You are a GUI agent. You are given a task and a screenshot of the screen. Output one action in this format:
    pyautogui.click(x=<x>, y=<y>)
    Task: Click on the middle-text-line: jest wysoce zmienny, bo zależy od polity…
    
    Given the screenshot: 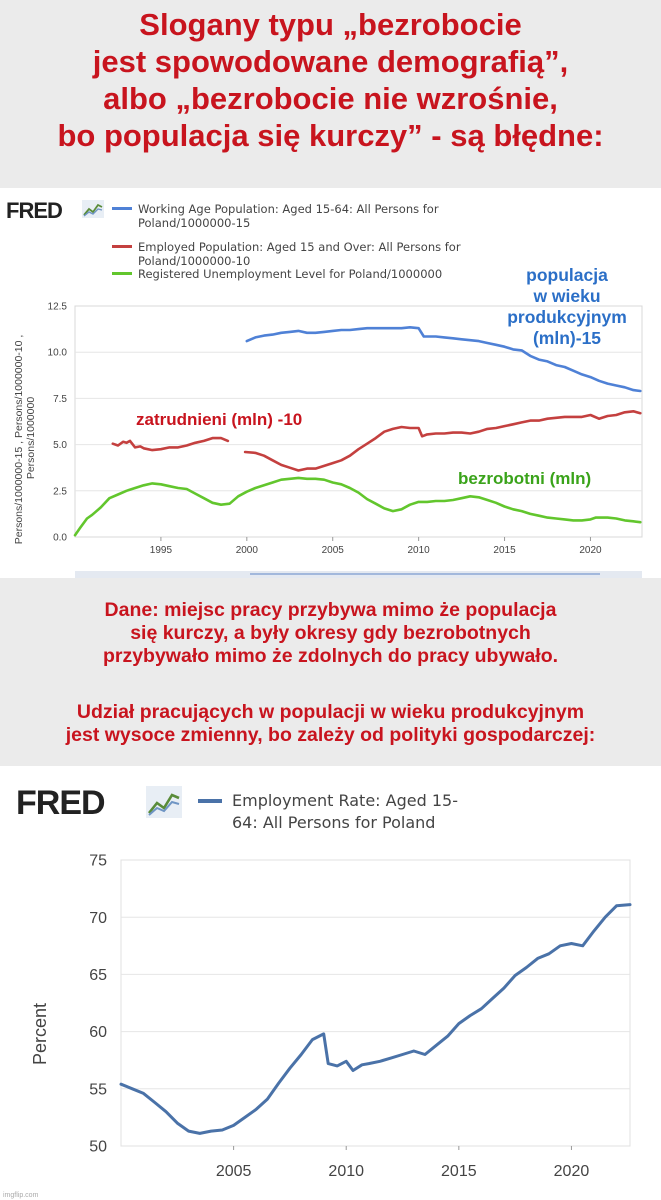 What is the action you would take?
    pyautogui.click(x=330, y=735)
    